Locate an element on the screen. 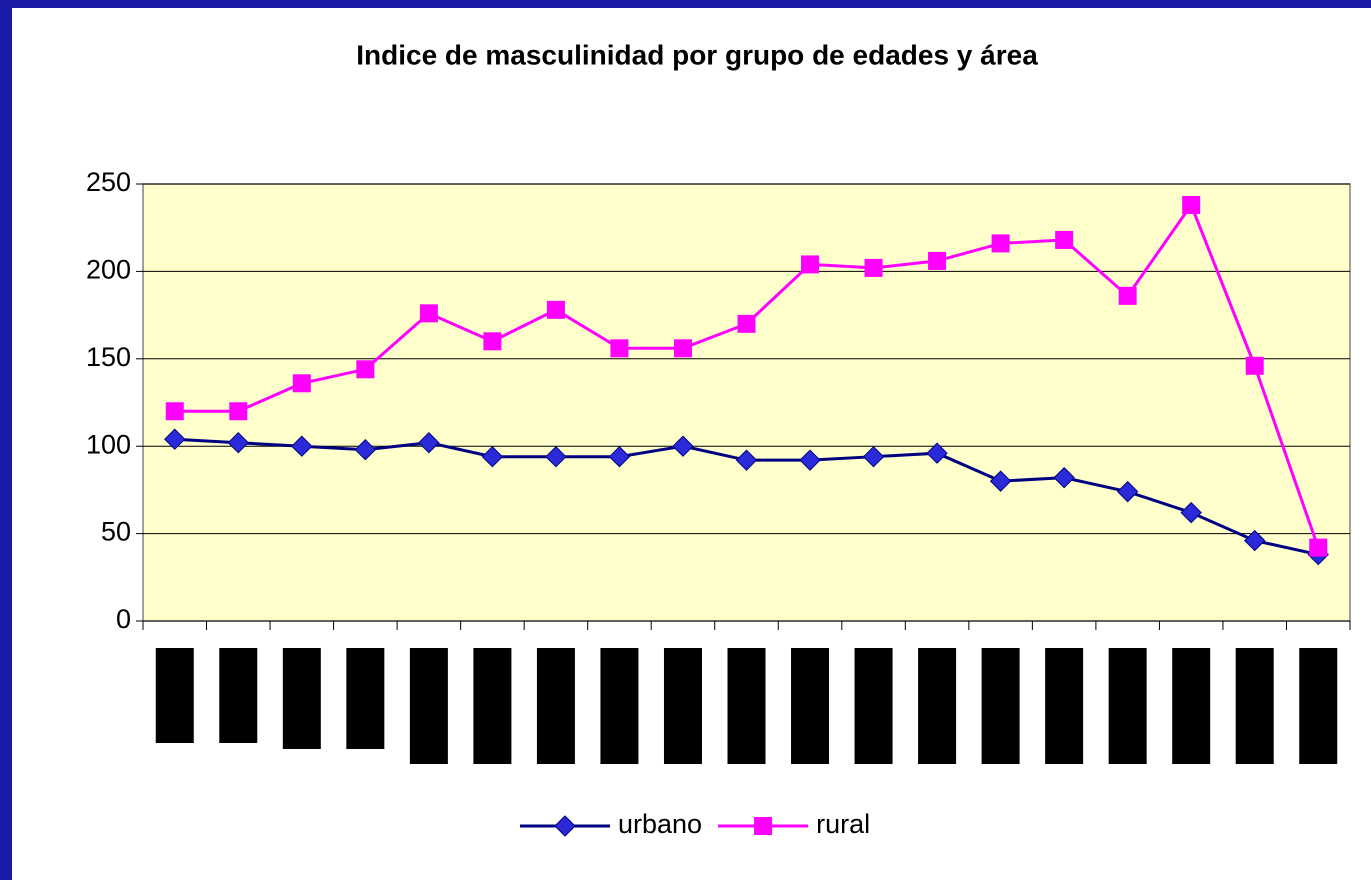  y-tick-label: 100 is located at coordinates (108, 444).